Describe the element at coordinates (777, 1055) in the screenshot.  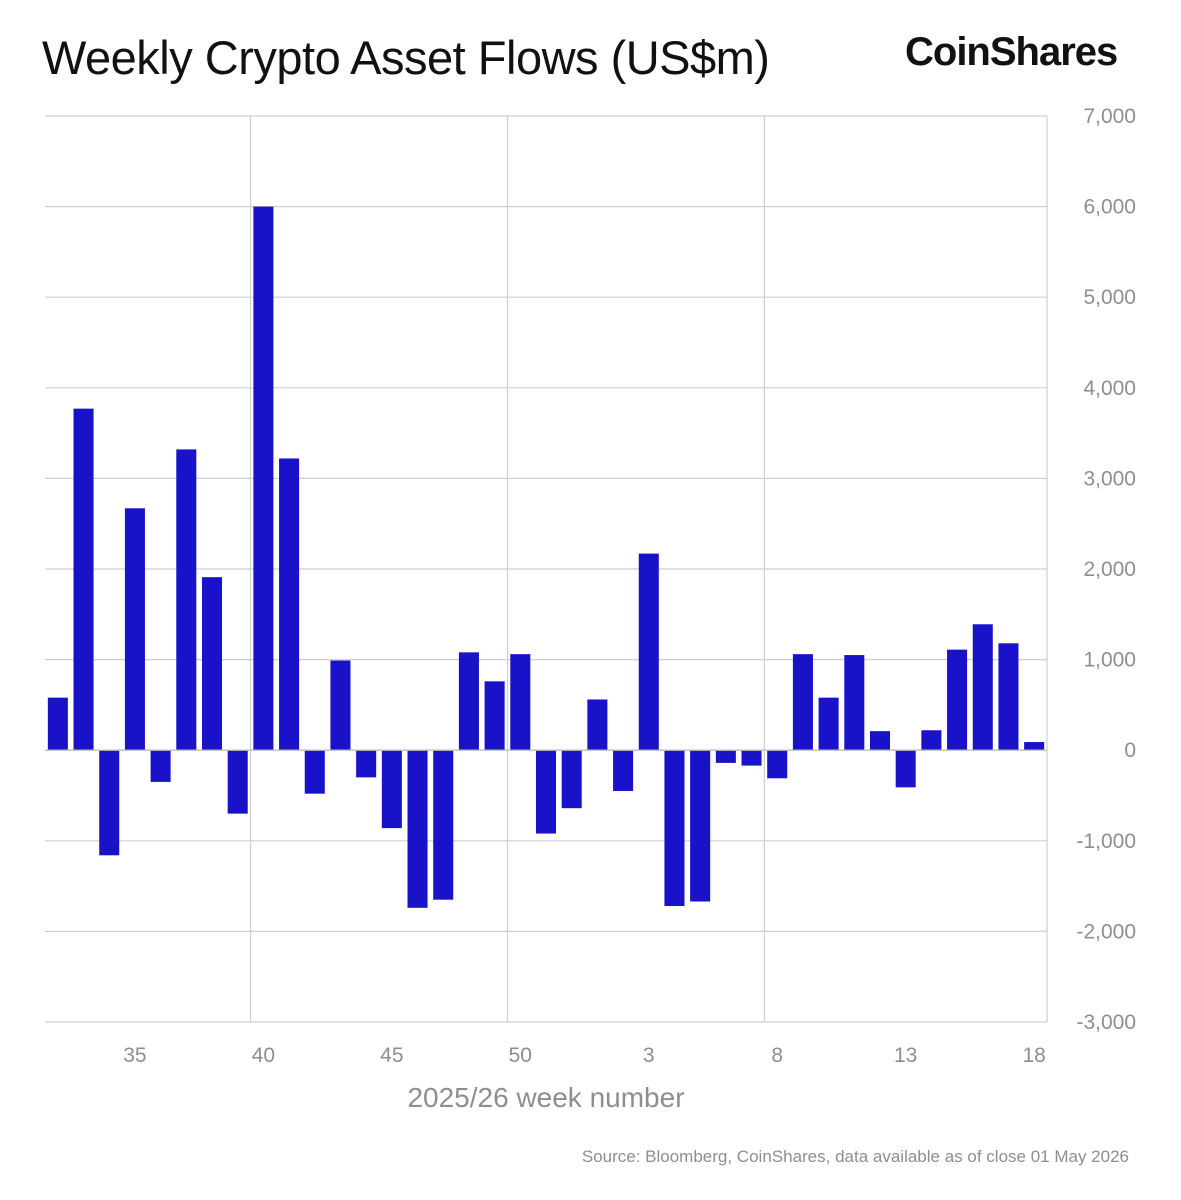
I see `x-tick-label: 8` at that location.